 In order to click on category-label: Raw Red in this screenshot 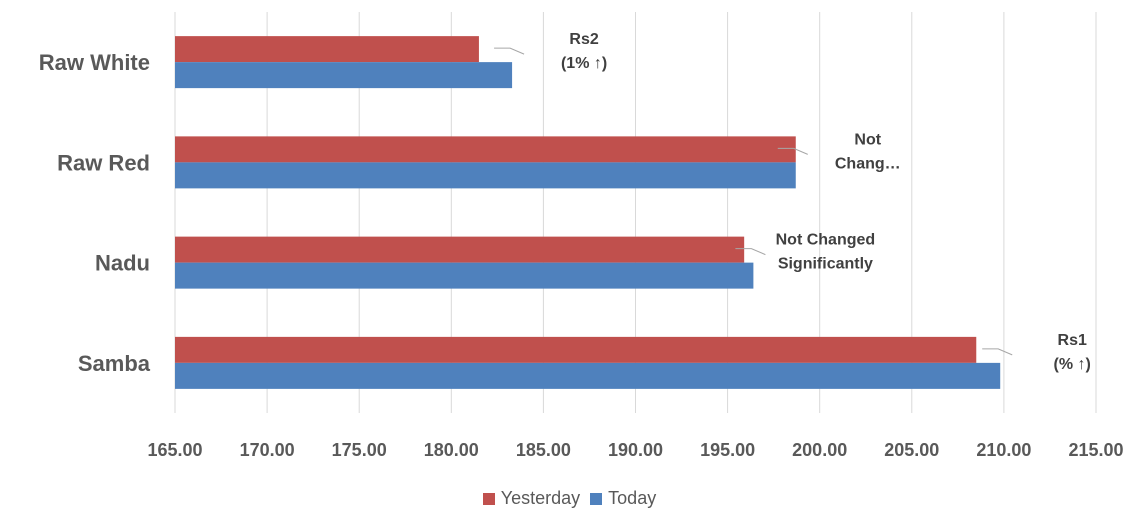, I will do `click(103, 162)`.